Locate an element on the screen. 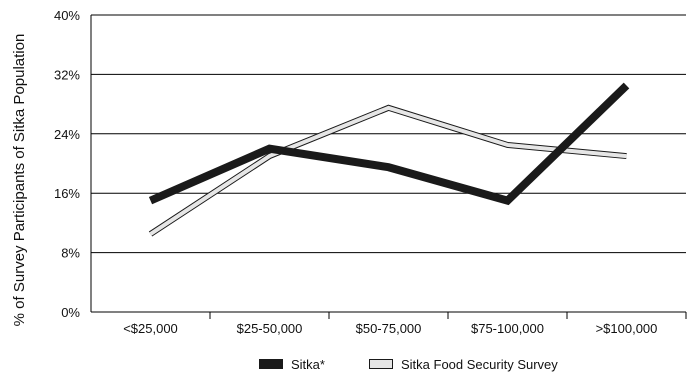 Image resolution: width=690 pixels, height=377 pixels. legend-swatch-food-security is located at coordinates (381, 364).